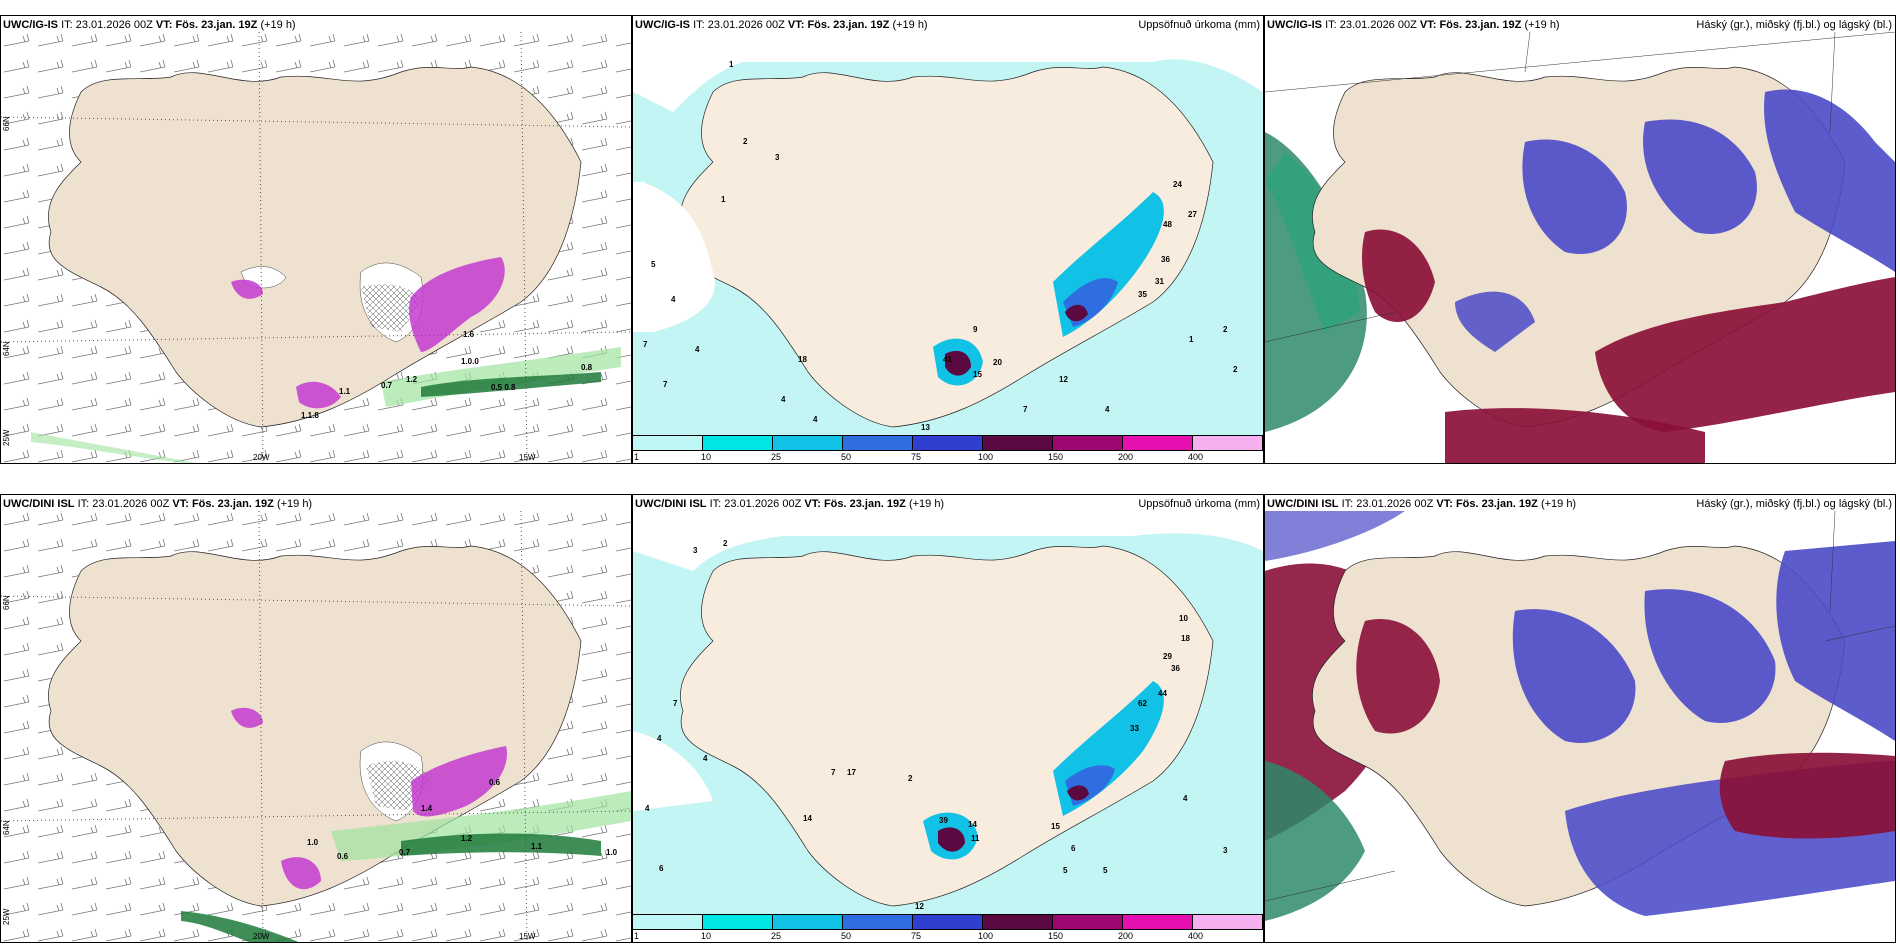  Describe the element at coordinates (310, 415) in the screenshot. I see `wind-label: 1.1.8` at that location.